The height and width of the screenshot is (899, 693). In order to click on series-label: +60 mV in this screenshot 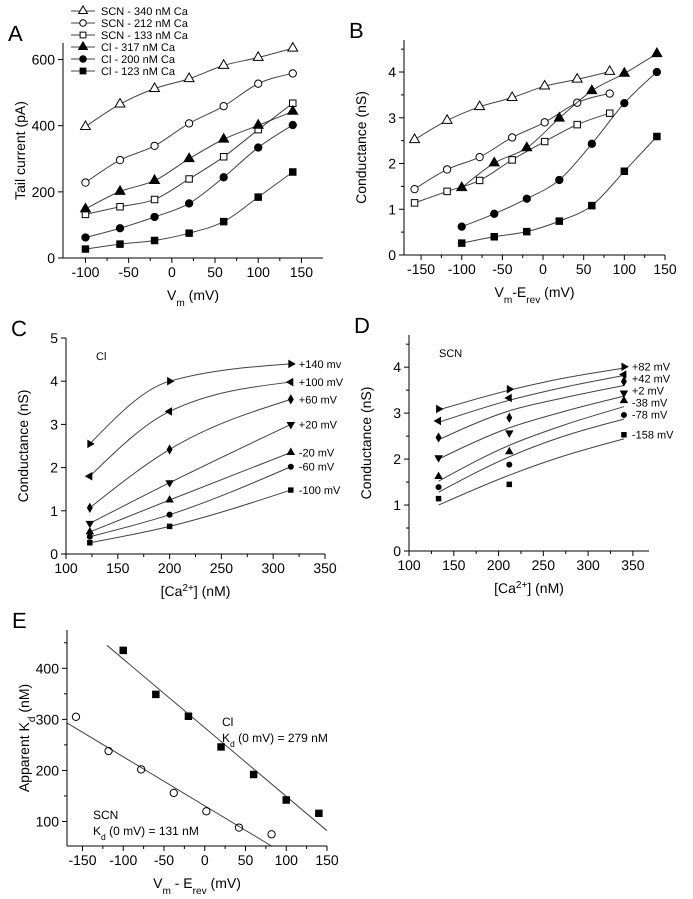, I will do `click(318, 400)`.